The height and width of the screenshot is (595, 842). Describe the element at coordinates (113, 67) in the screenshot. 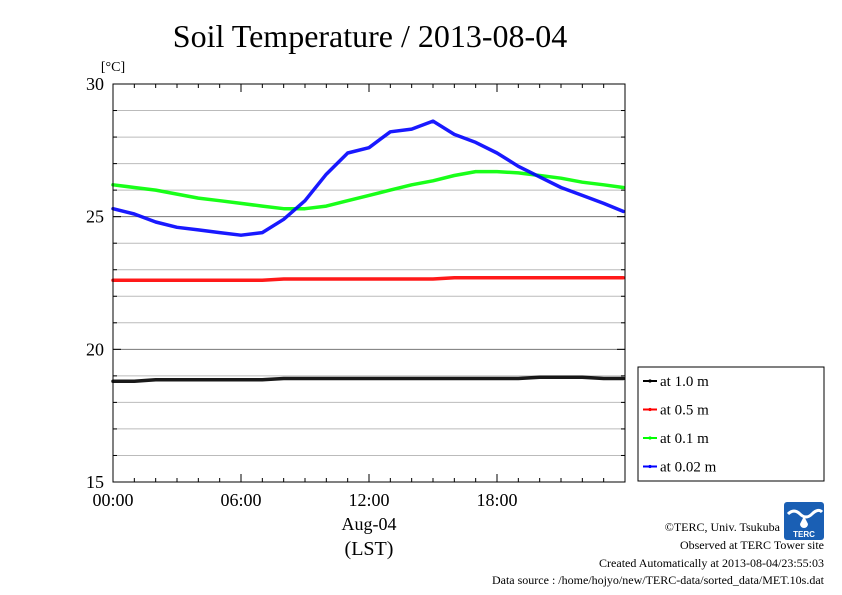

I see `y-axis-label: [°C]` at that location.